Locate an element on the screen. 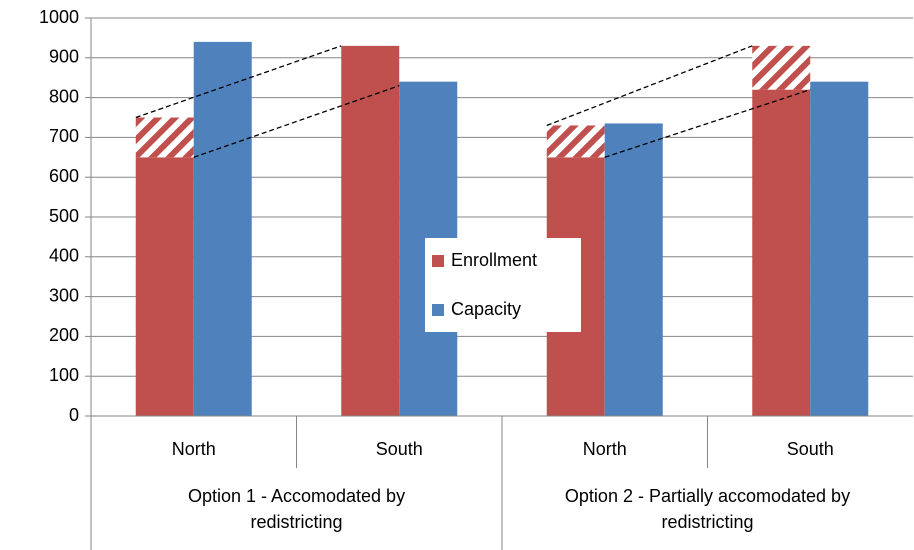 This screenshot has height=550, width=914. y-tick-label: 500 is located at coordinates (64, 216).